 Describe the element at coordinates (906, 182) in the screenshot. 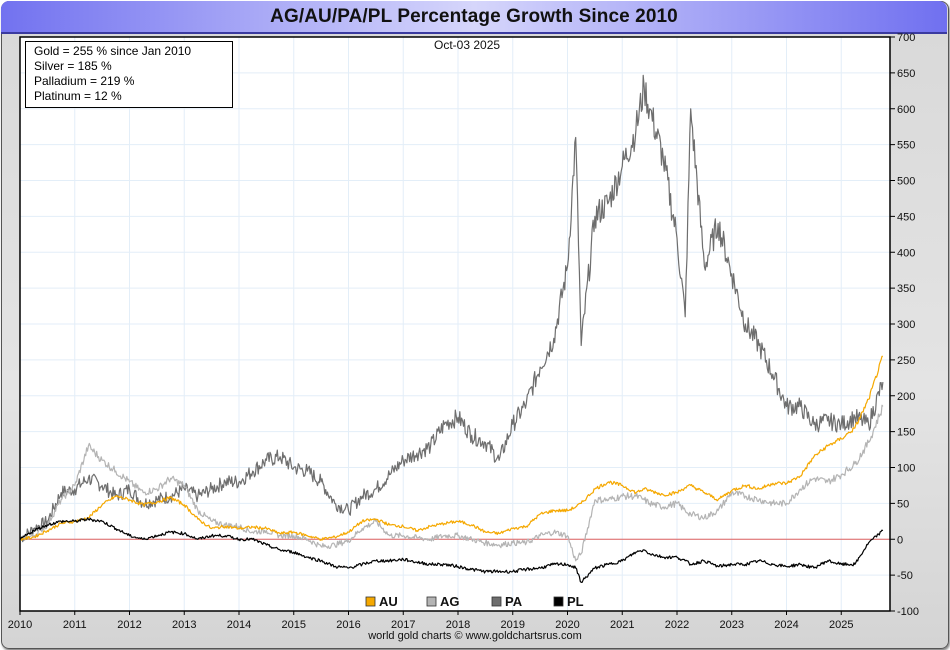

I see `y-tick-label: 500` at that location.